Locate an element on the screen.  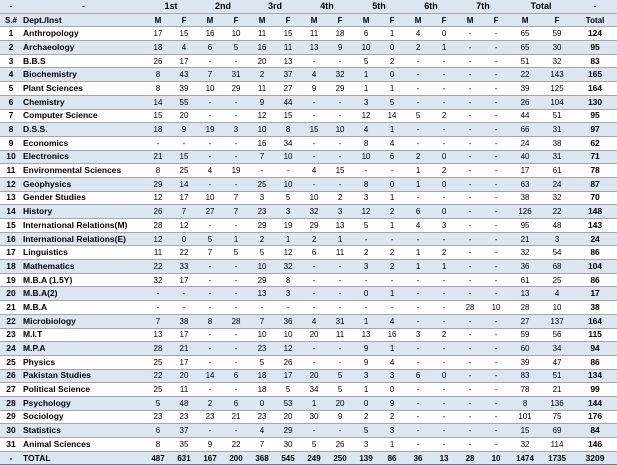
row-total: 95 is located at coordinates (595, 116).